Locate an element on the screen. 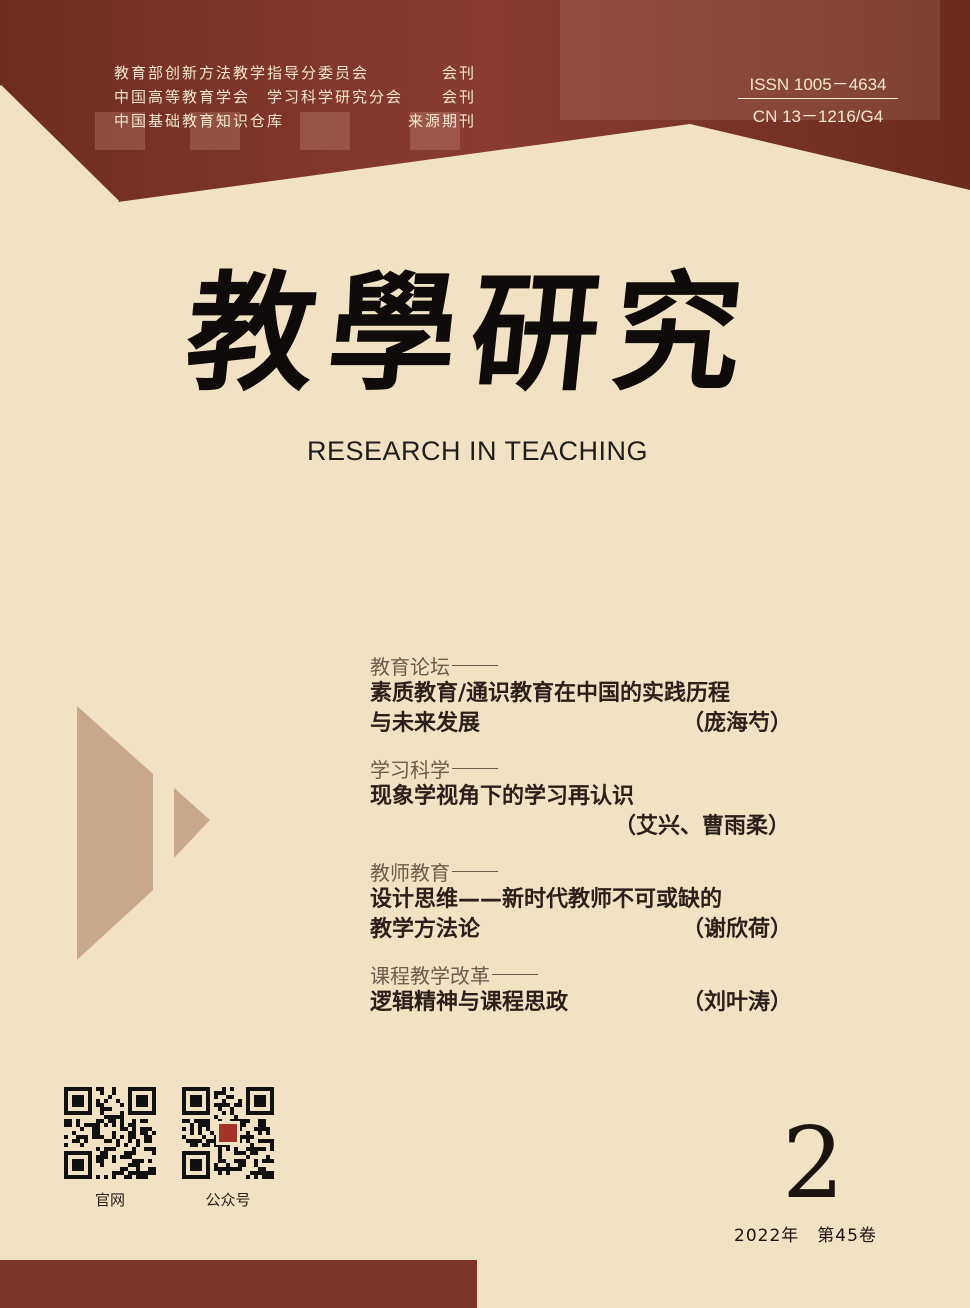 The height and width of the screenshot is (1308, 970). toc-title-text: 素质教育/通识教育在中国的实践历程 is located at coordinates (550, 693).